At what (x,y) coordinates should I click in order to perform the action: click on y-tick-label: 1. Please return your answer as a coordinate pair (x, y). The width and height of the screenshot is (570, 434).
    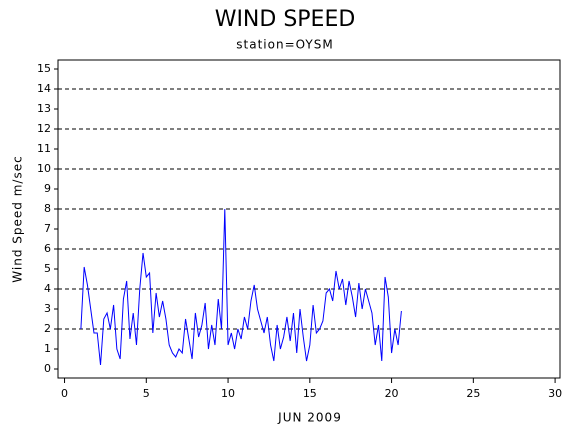
    Looking at the image, I should click on (47, 348).